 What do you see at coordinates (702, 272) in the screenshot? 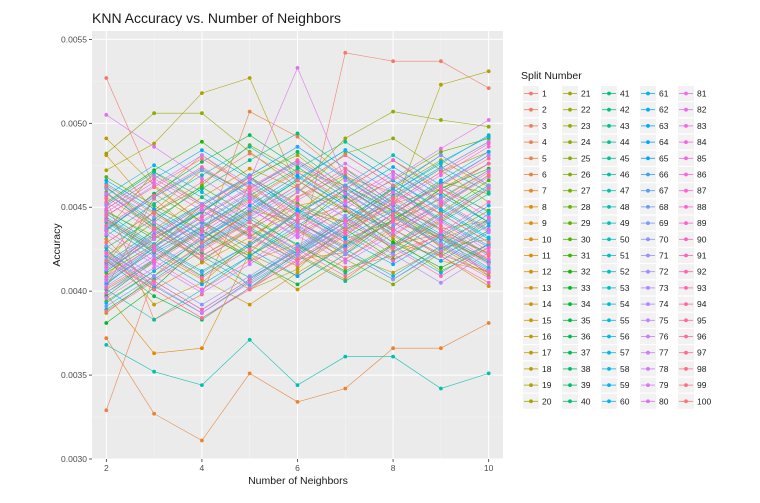
I see `legend-label: 92` at bounding box center [702, 272].